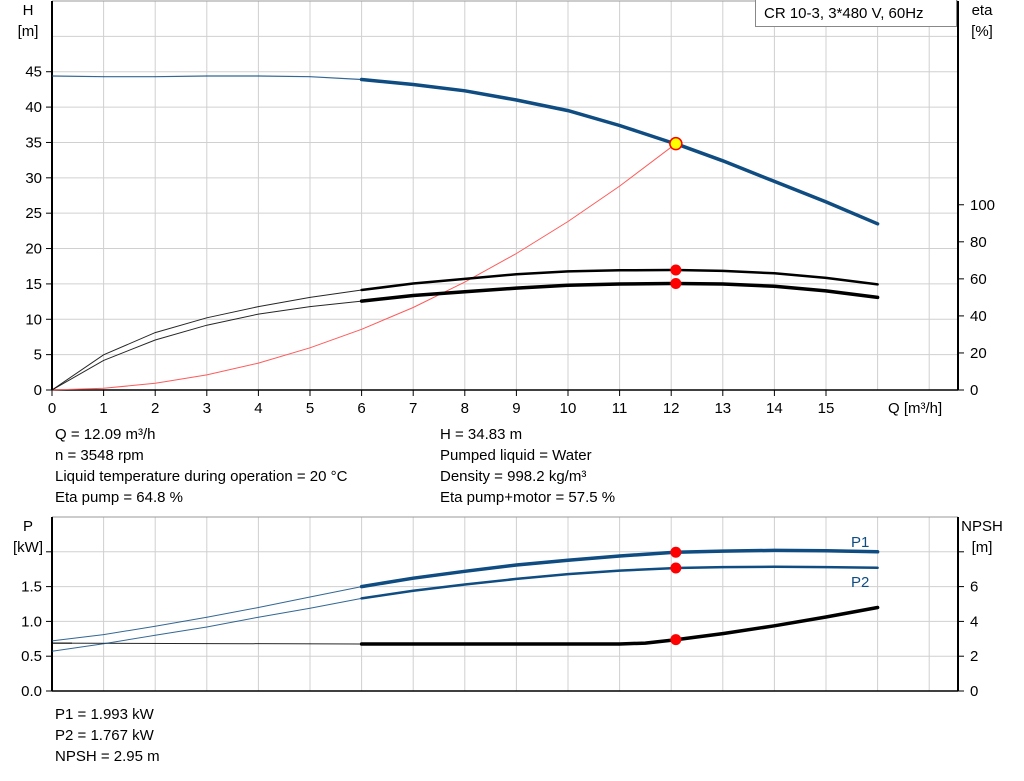  I want to click on x-tick-label: 6, so click(361, 408).